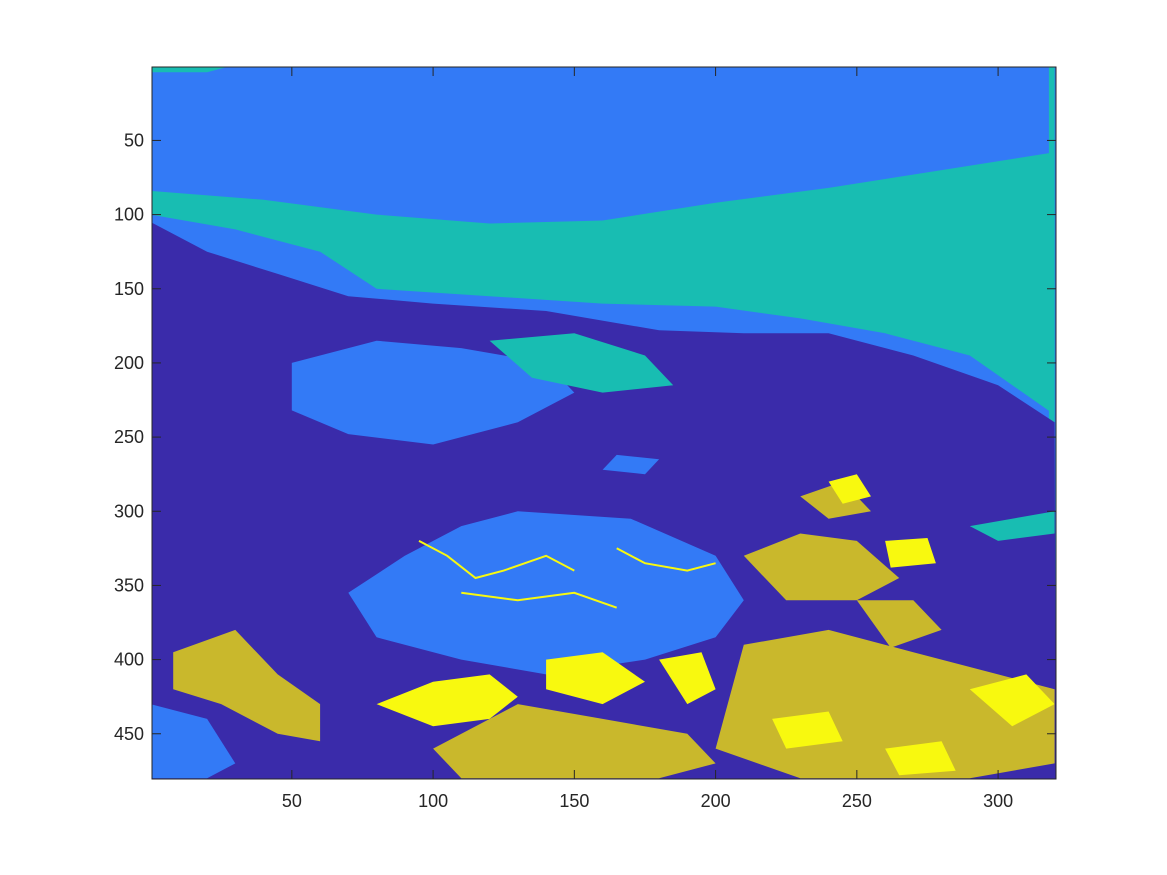 This screenshot has height=875, width=1167. I want to click on y-tick-label: 150, so click(129, 289).